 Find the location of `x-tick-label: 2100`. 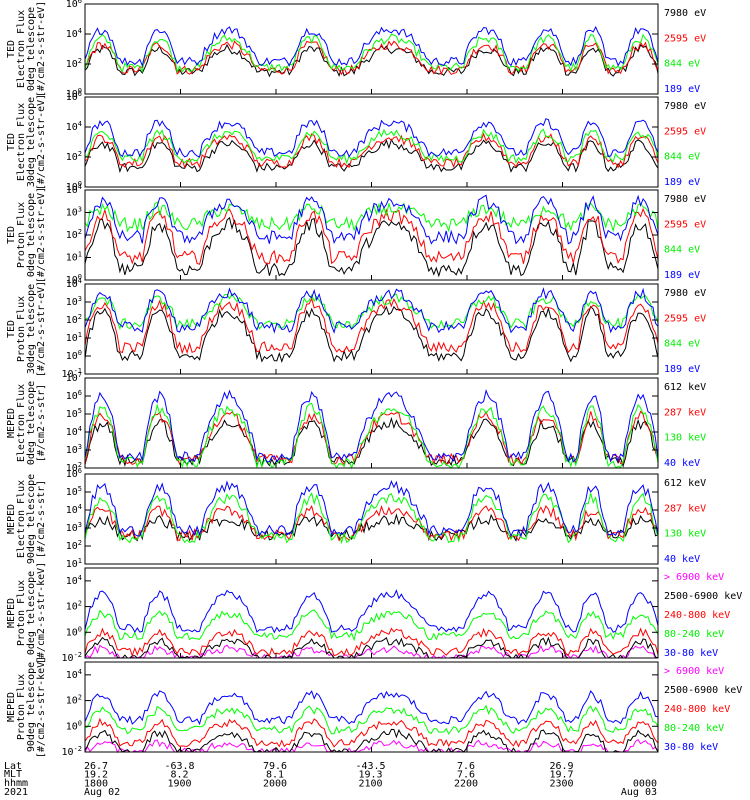

x-tick-label: 2100 is located at coordinates (370, 783).